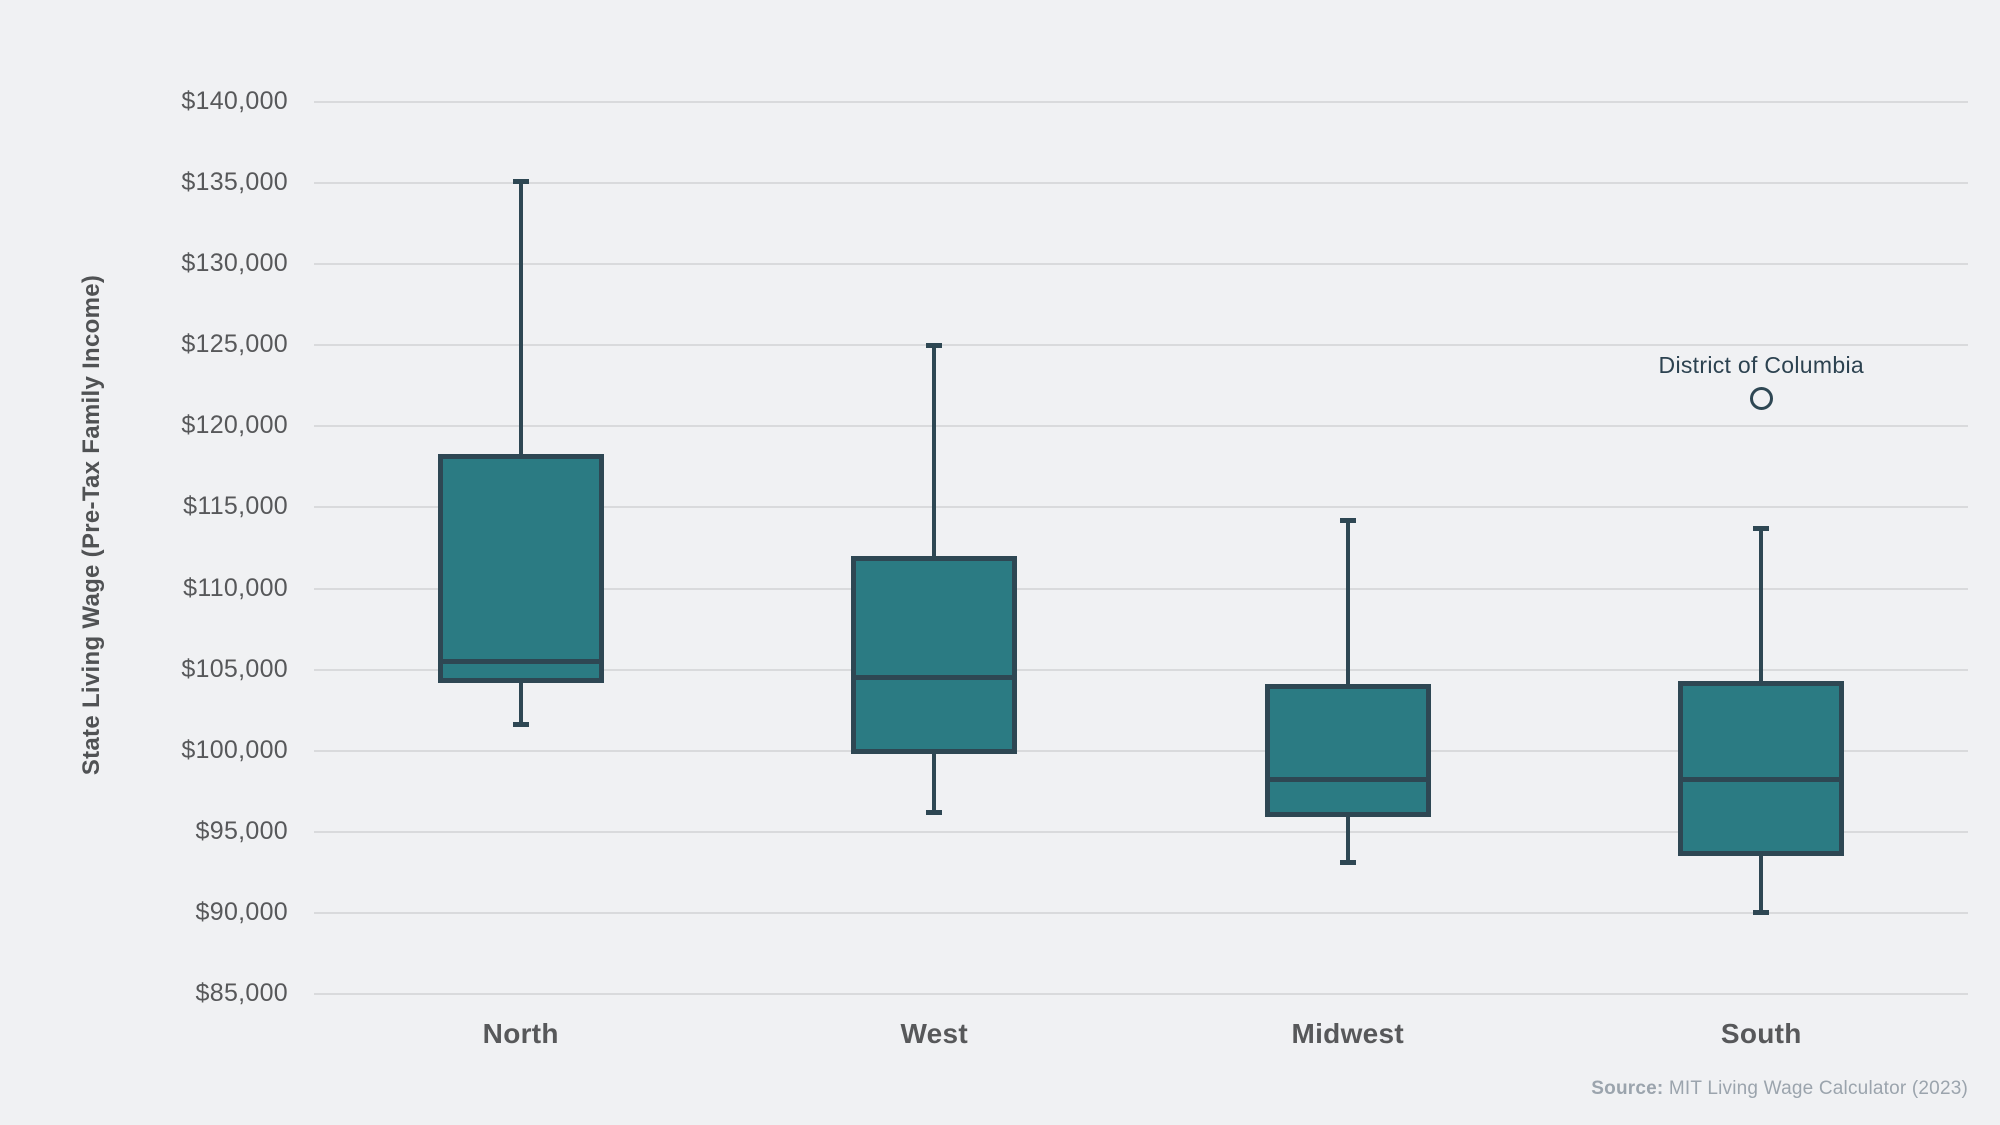 The height and width of the screenshot is (1125, 2000). Describe the element at coordinates (520, 181) in the screenshot. I see `boxplot-whisker-cap-max-north` at that location.